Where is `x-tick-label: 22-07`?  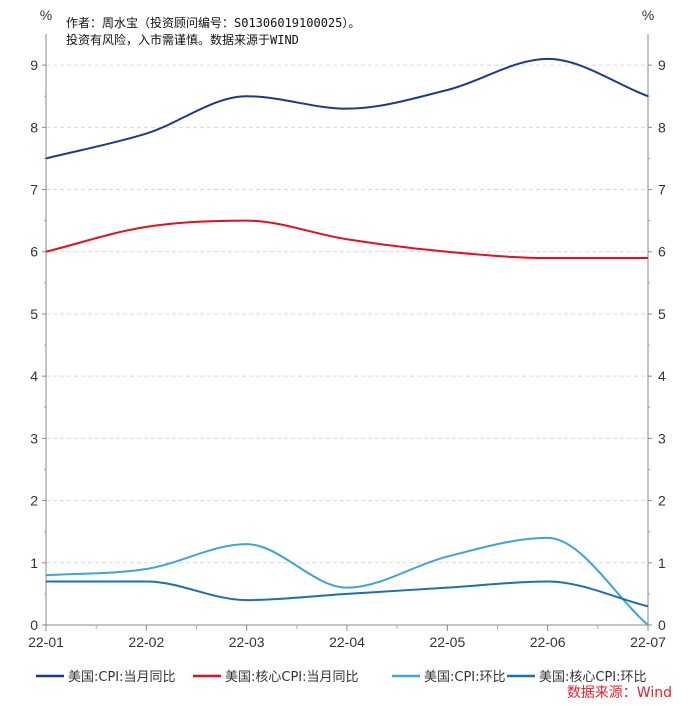
x-tick-label: 22-07 is located at coordinates (648, 642).